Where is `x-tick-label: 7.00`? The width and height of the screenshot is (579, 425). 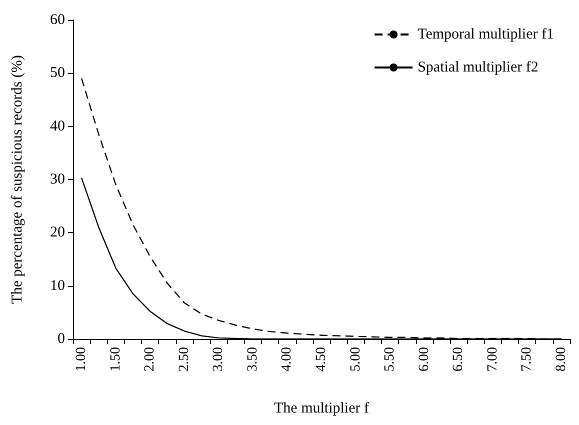
x-tick-label: 7.00 is located at coordinates (492, 359).